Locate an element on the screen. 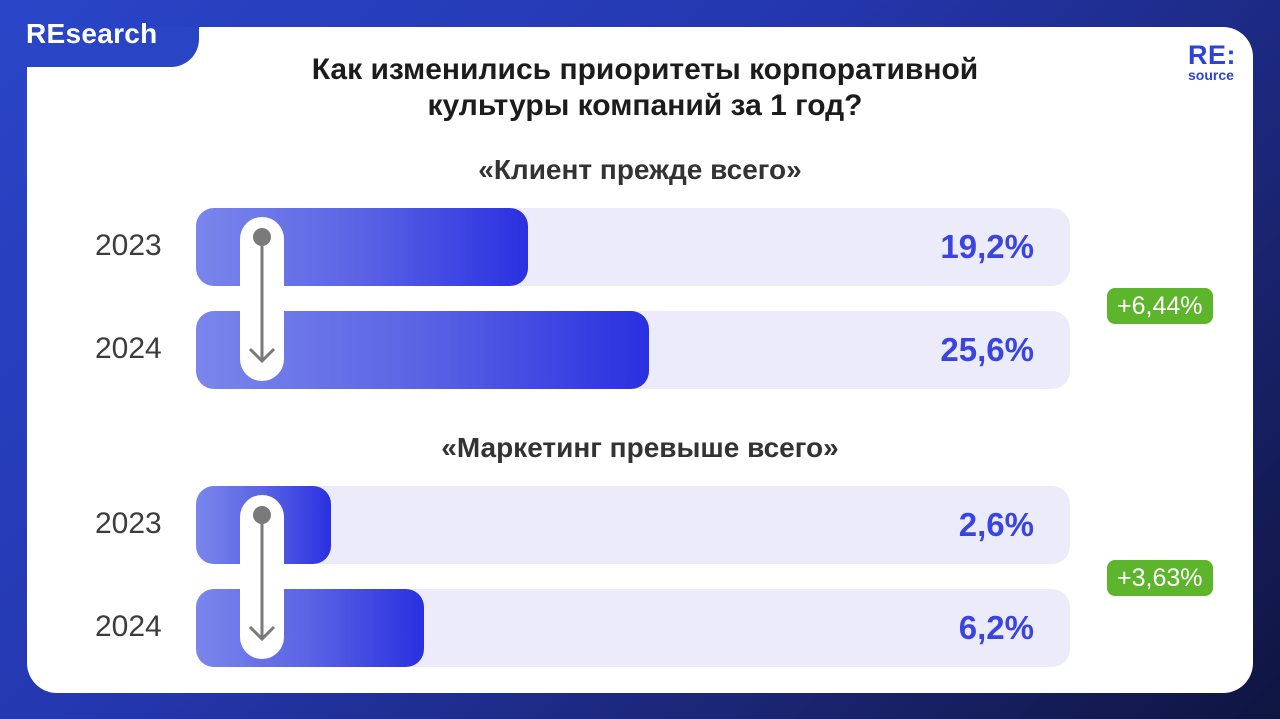 This screenshot has height=719, width=1280. bar-track: 19,2% is located at coordinates (633, 247).